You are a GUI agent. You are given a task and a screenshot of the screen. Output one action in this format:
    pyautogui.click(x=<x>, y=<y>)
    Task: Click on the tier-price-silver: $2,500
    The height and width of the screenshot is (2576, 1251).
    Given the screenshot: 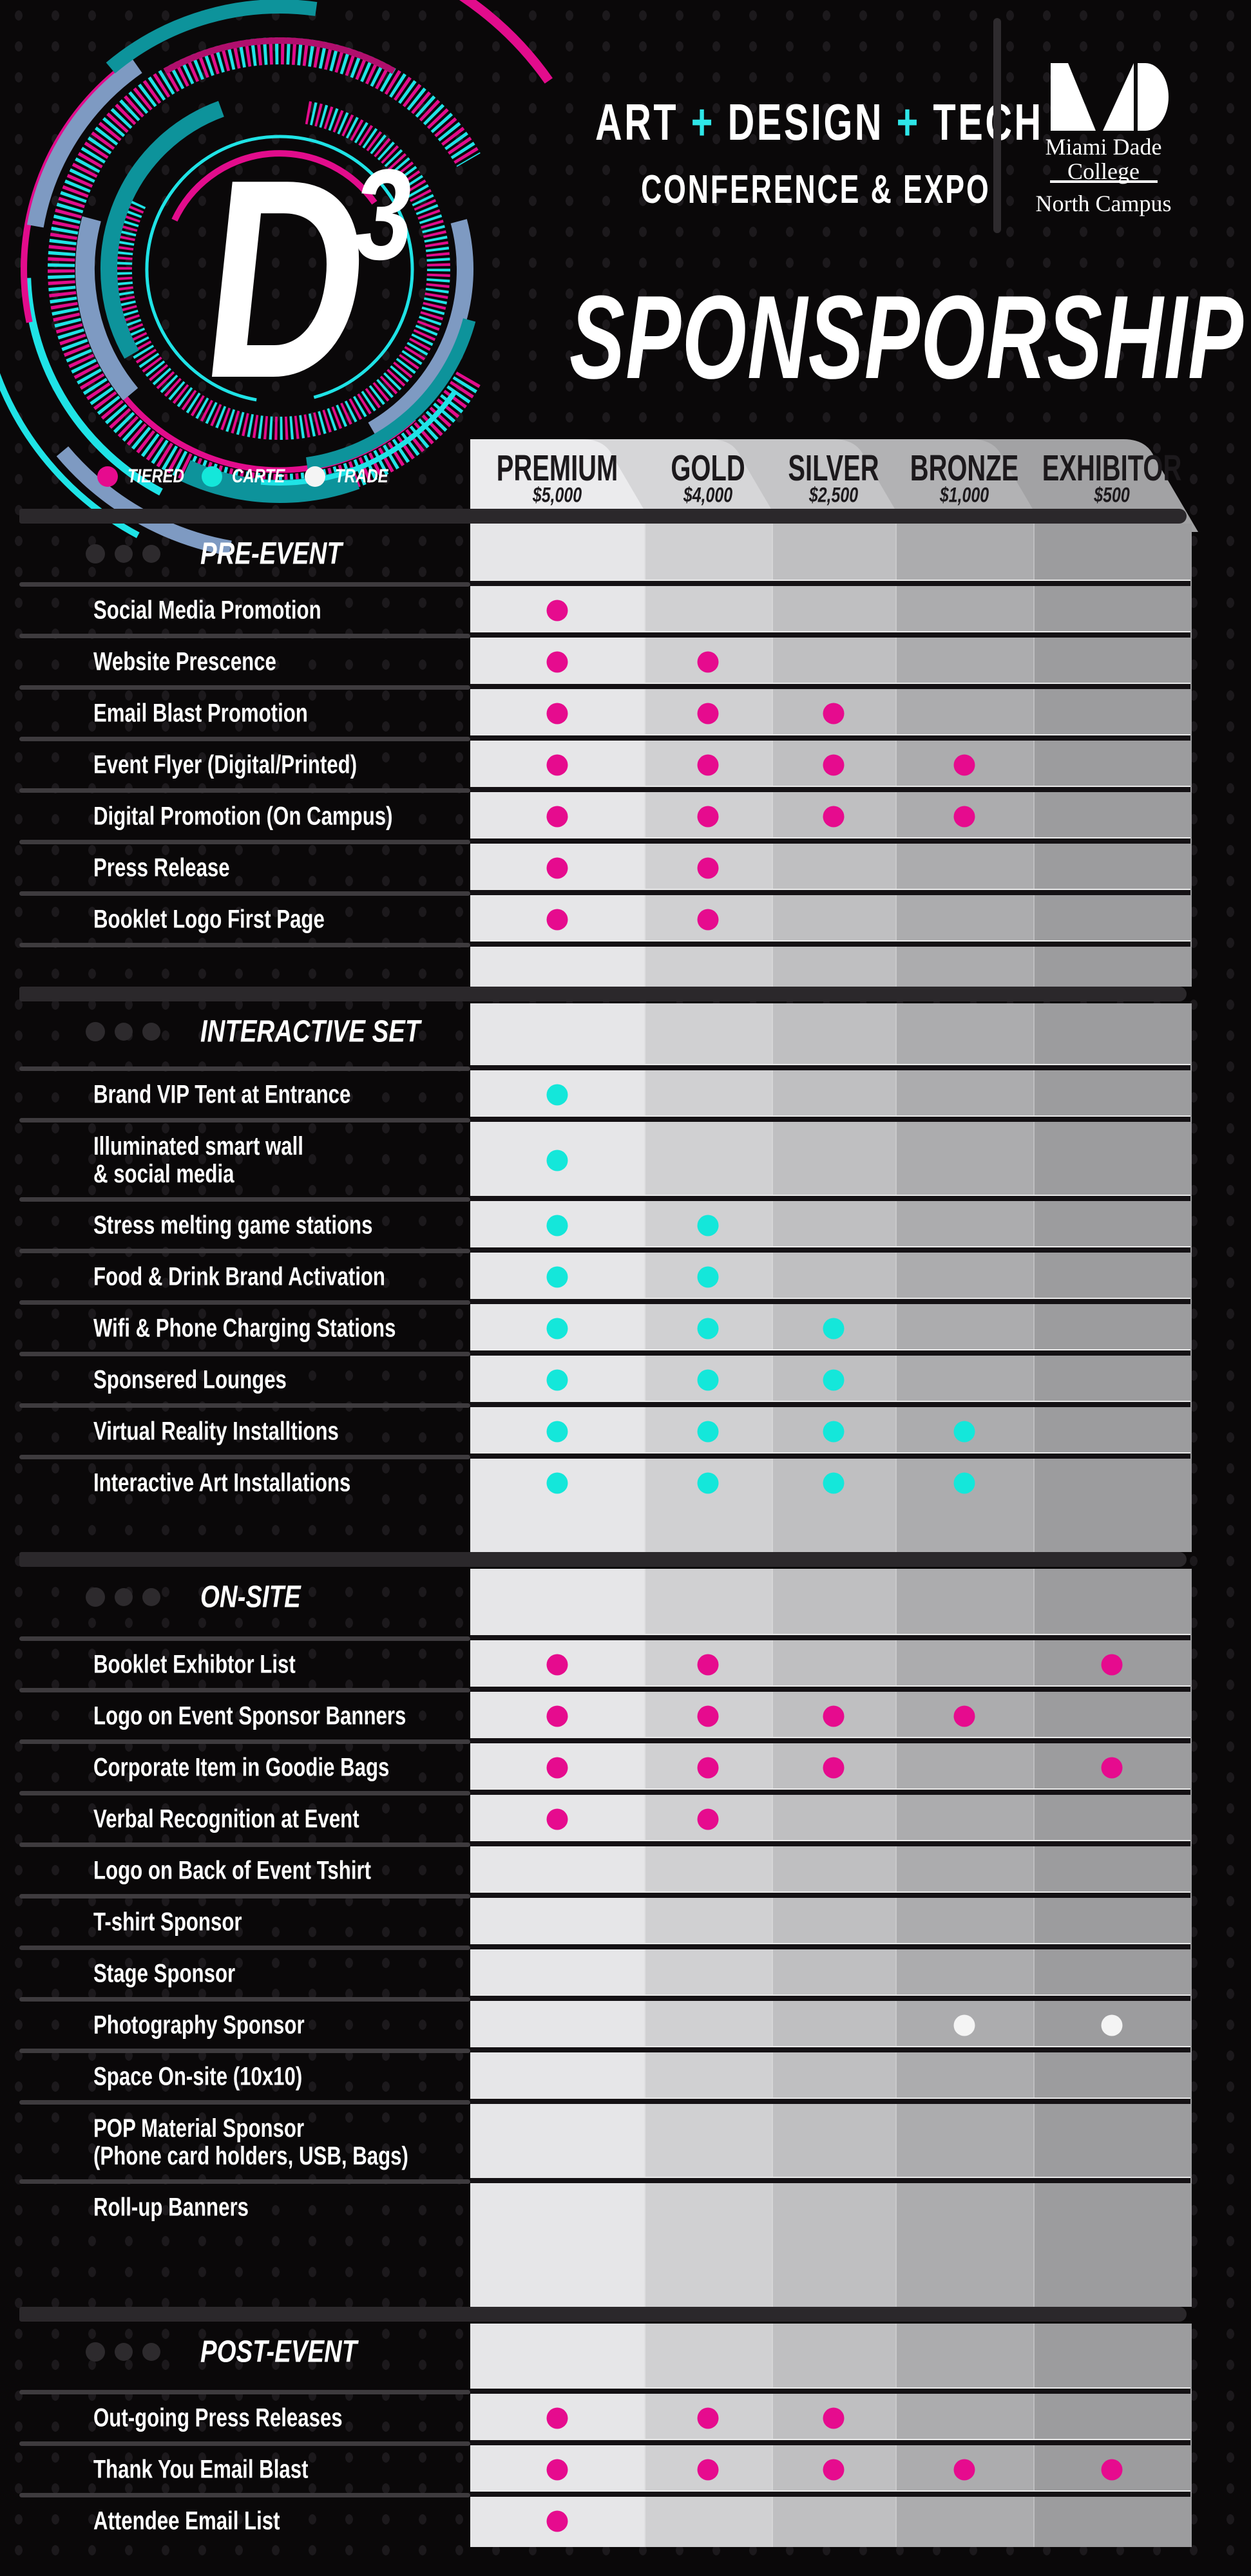 What is the action you would take?
    pyautogui.click(x=833, y=495)
    